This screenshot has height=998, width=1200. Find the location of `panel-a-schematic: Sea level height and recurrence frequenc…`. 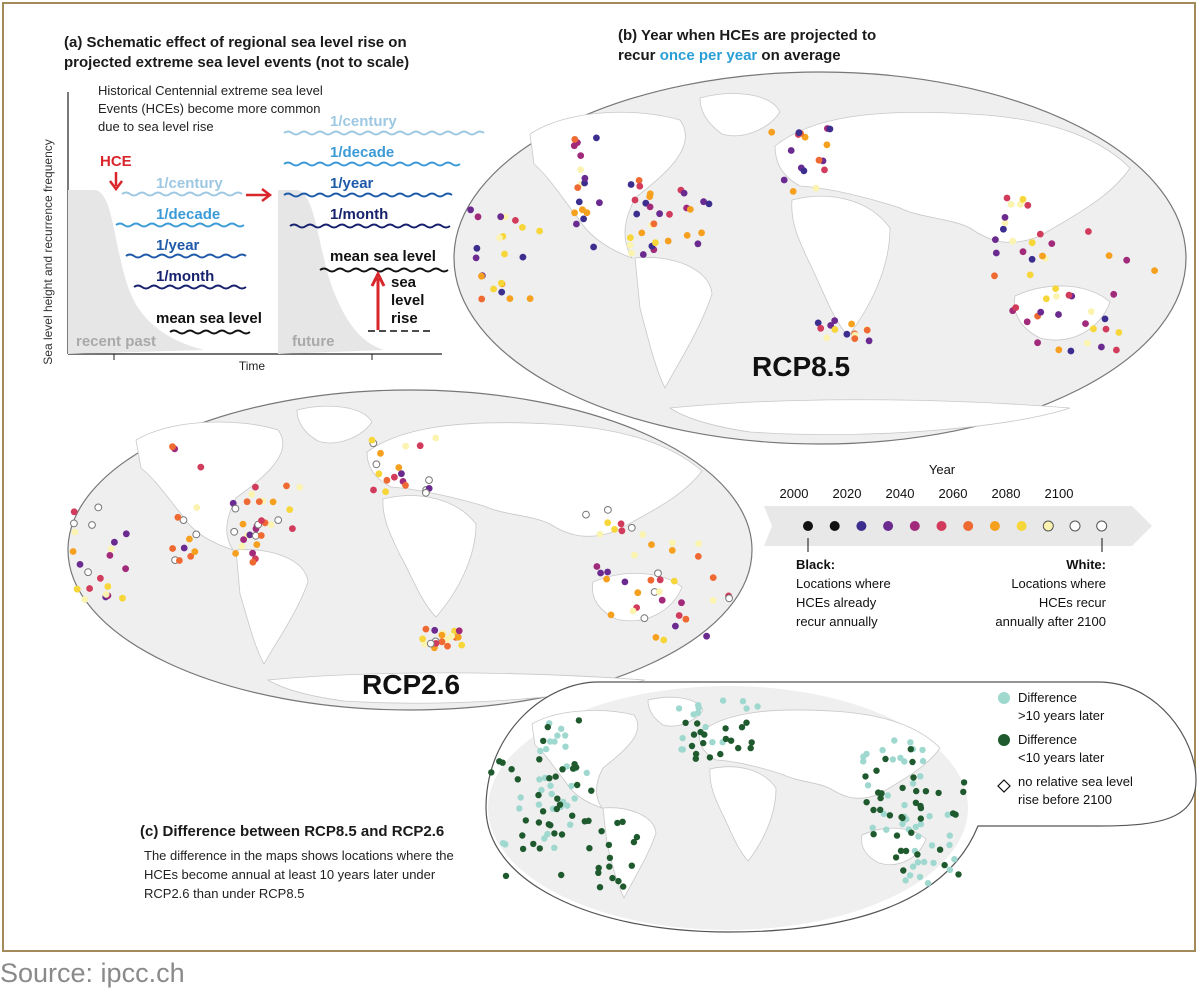

panel-a-schematic: Sea level height and recurrence frequenc… is located at coordinates (263, 232).